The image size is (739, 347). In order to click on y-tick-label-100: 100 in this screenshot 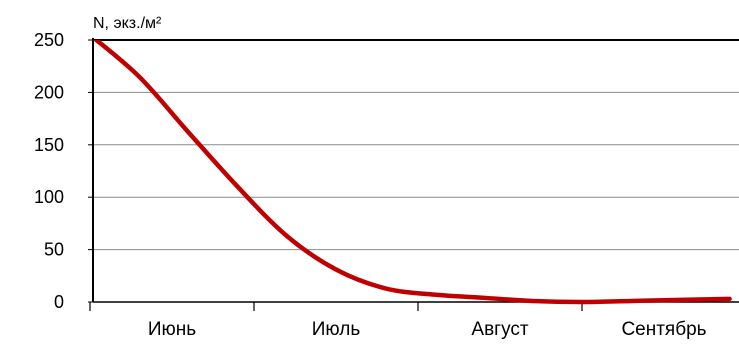, I will do `click(49, 197)`.